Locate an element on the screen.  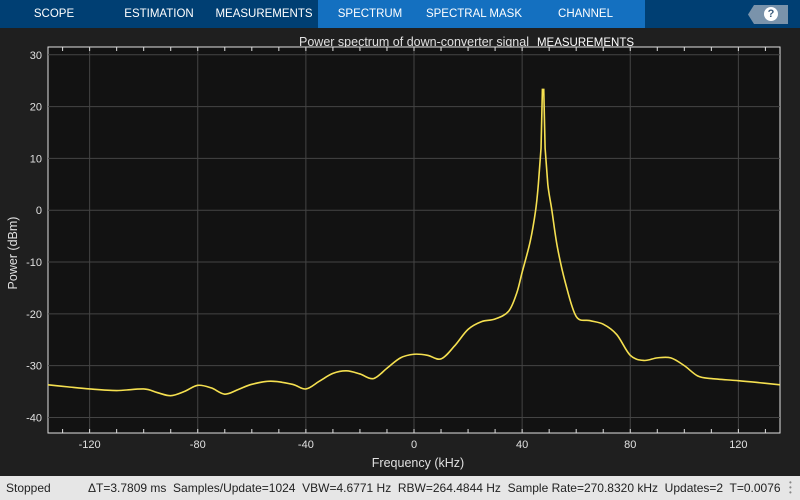
x-tick-label: -80 is located at coordinates (198, 445).